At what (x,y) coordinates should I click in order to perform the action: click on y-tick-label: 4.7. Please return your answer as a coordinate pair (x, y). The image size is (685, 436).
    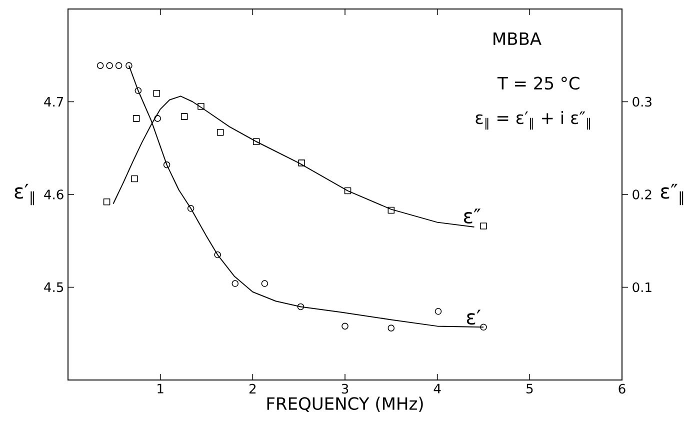
    Looking at the image, I should click on (54, 101).